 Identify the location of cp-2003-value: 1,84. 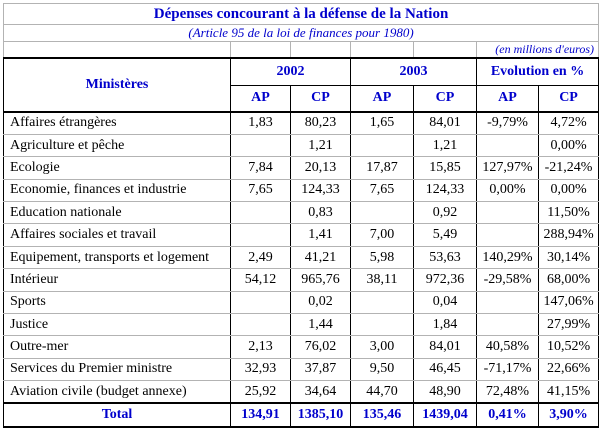
(445, 325).